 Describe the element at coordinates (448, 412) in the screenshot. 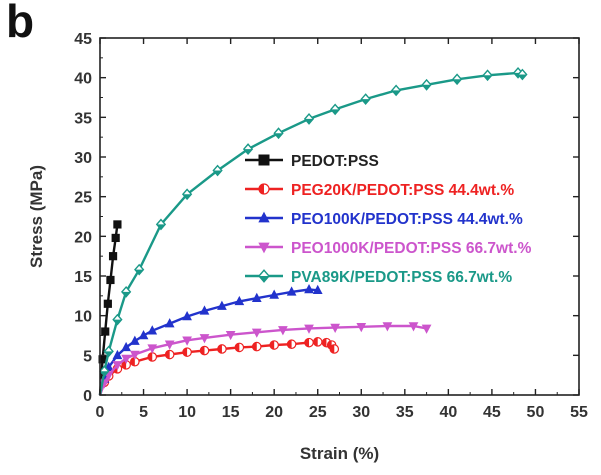

I see `x-tick-label: 40` at that location.